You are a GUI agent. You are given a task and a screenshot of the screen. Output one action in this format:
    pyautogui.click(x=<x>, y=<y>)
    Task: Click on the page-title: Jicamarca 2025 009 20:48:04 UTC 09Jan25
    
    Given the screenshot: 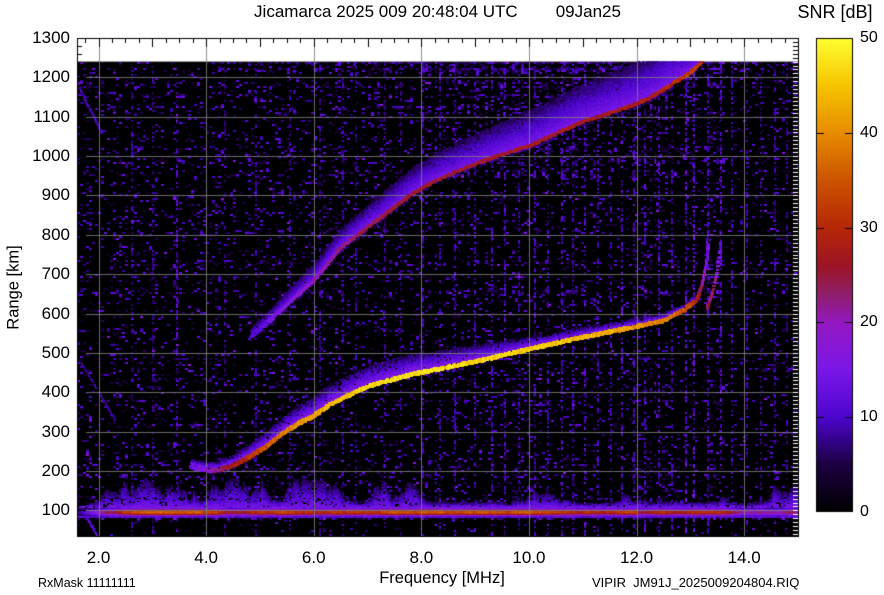 What is the action you would take?
    pyautogui.click(x=437, y=12)
    